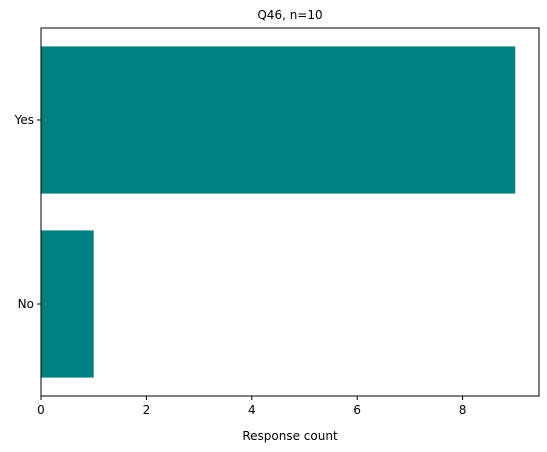 The image size is (547, 452). Describe the element at coordinates (26, 304) in the screenshot. I see `y-tick-label-no: No` at that location.